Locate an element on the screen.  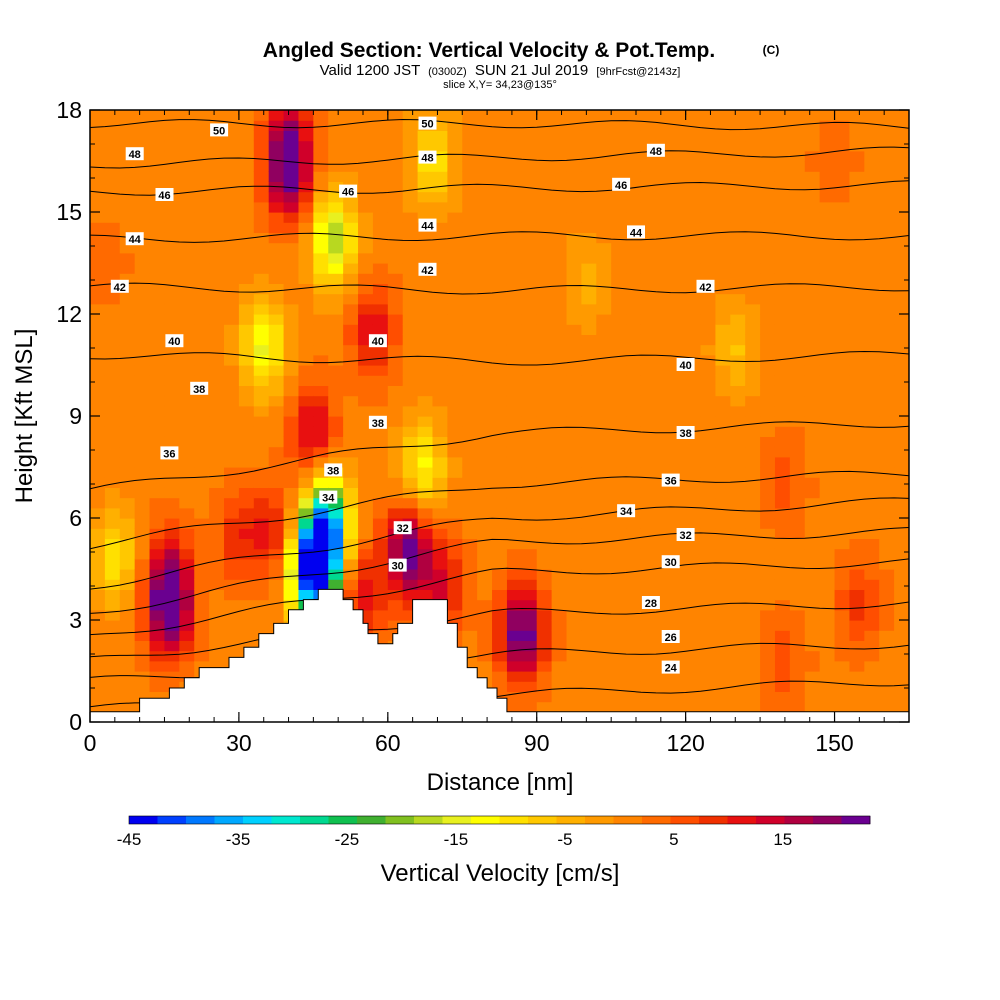
svg-text: 26 is located at coordinates (671, 638).